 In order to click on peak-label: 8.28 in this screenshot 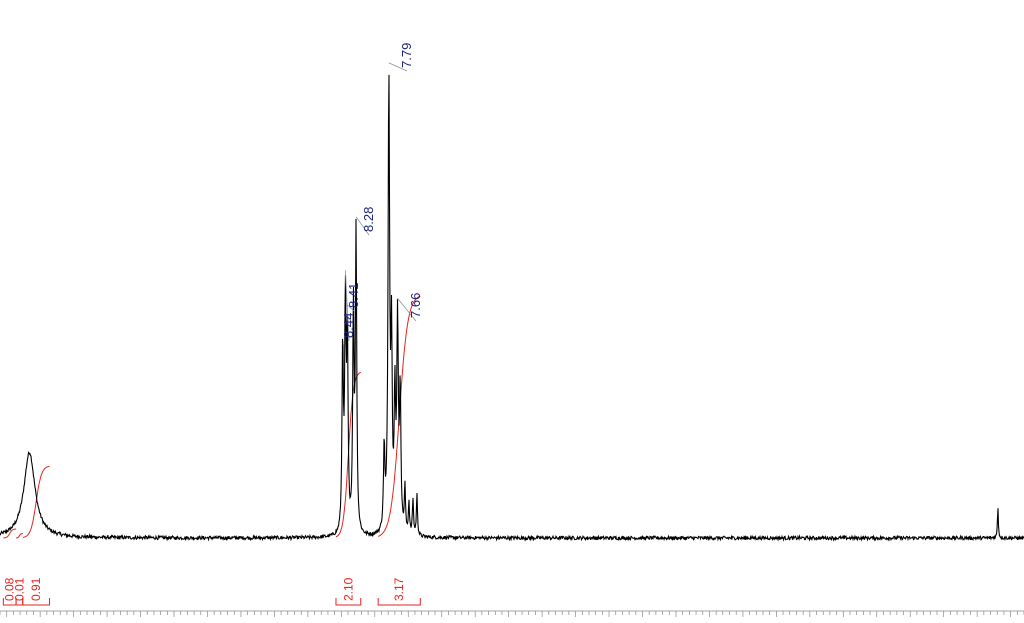, I will do `click(368, 219)`.